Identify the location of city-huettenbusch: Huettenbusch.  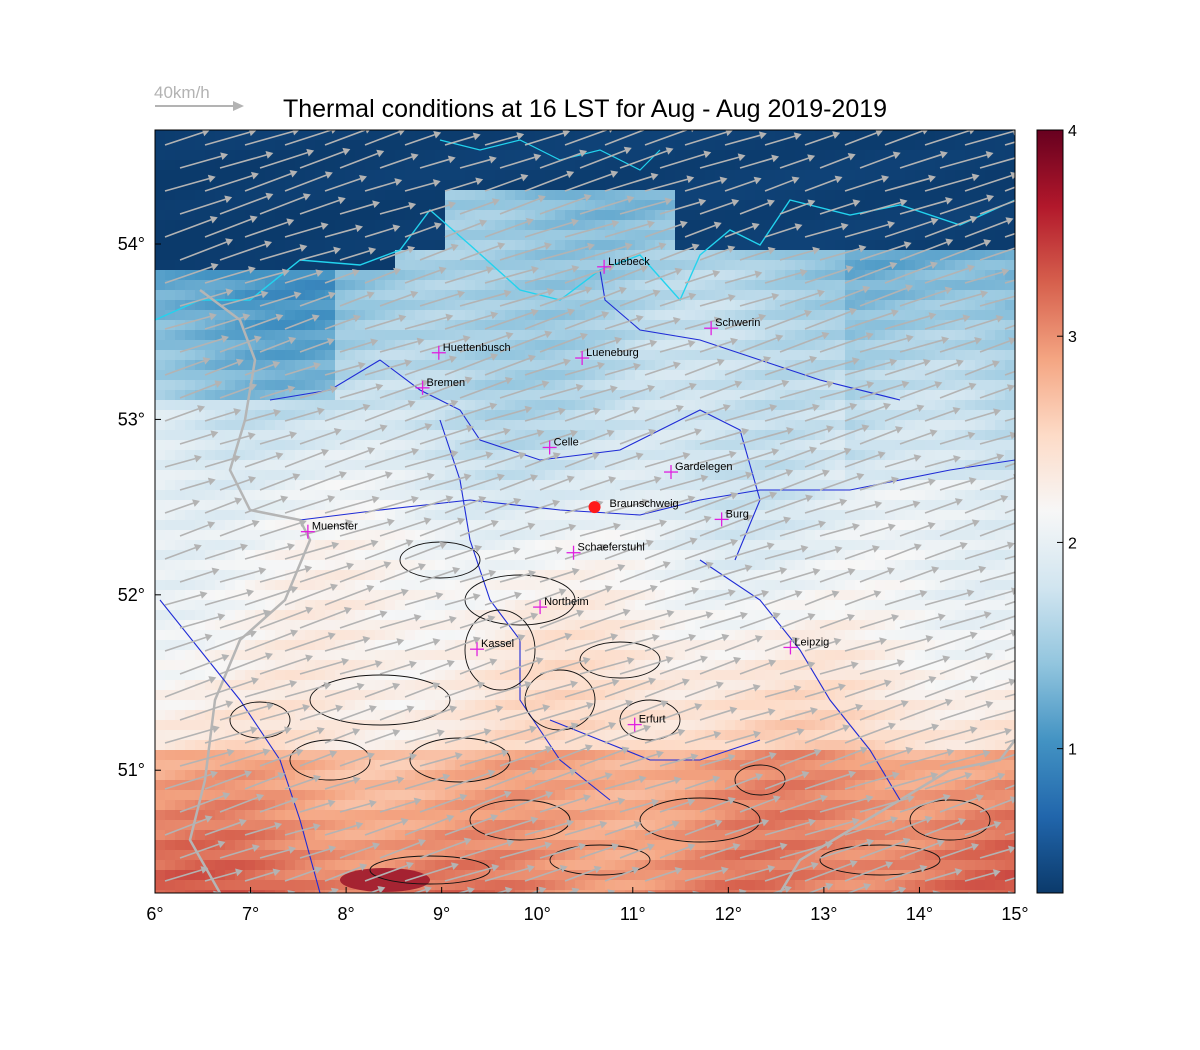
(471, 351).